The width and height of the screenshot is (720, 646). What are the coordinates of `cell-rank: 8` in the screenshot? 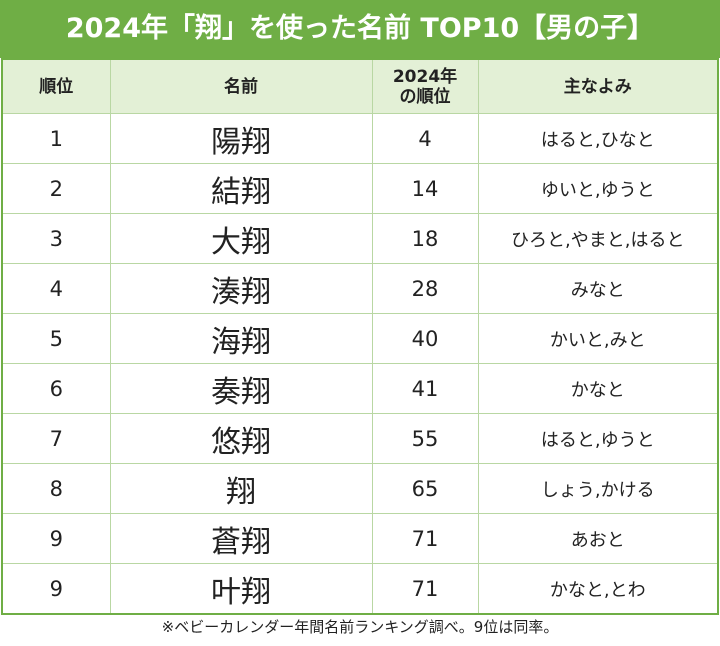 It's located at (56, 488).